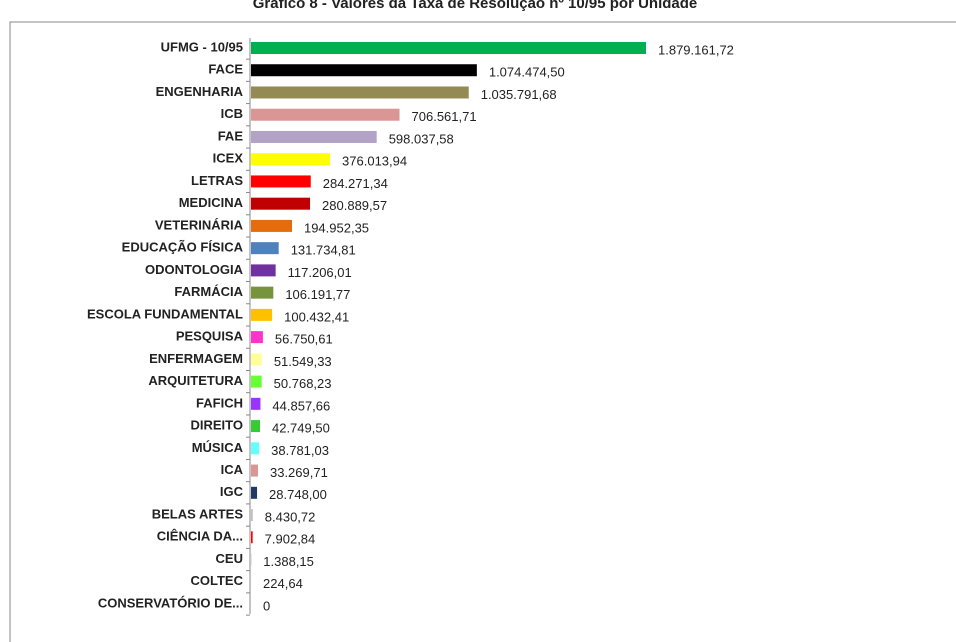  I want to click on value-label: 194.952,35, so click(336, 227).